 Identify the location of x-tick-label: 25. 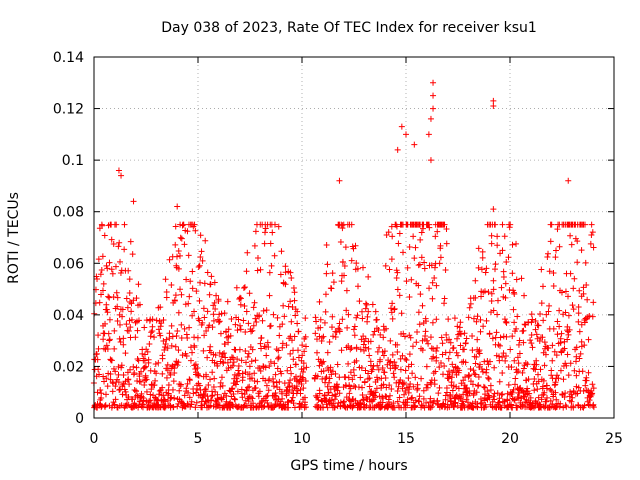
(614, 439).